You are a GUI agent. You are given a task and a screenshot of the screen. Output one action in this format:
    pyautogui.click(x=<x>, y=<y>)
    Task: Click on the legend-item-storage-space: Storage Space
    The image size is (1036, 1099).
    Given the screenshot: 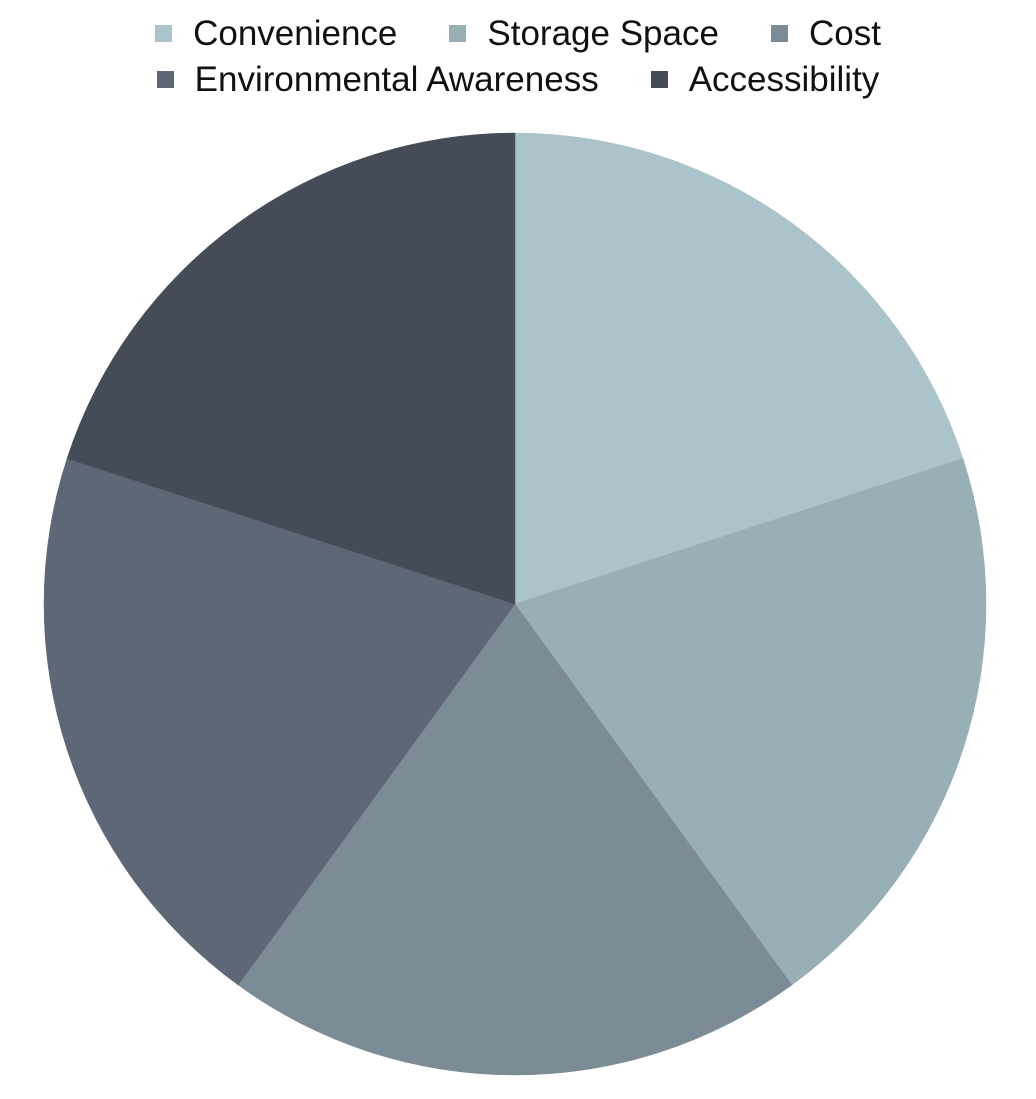 What is the action you would take?
    pyautogui.click(x=584, y=33)
    